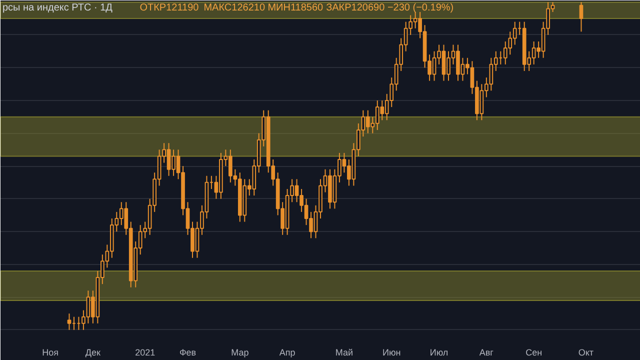 The image size is (640, 360). Describe the element at coordinates (486, 353) in the screenshot. I see `x-tick-label: Авг` at that location.